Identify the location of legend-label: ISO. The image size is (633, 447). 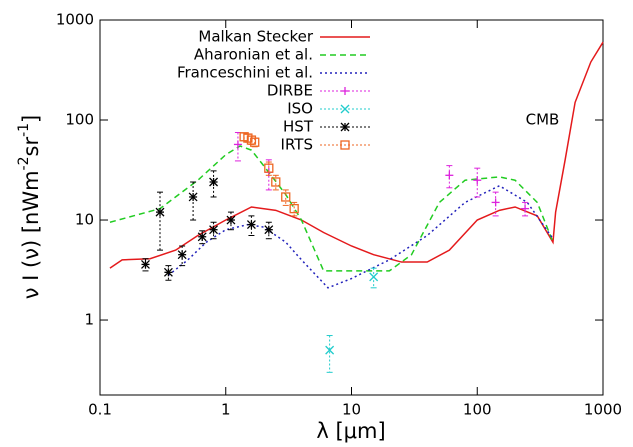
(300, 109).